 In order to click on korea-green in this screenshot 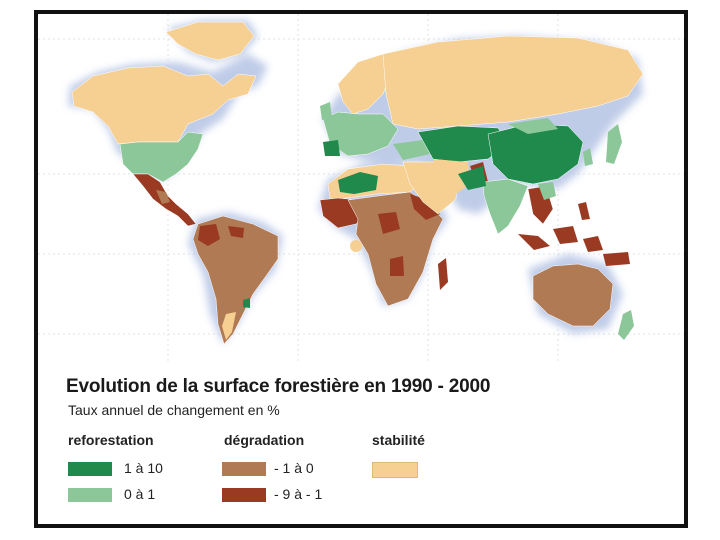, I will do `click(588, 157)`.